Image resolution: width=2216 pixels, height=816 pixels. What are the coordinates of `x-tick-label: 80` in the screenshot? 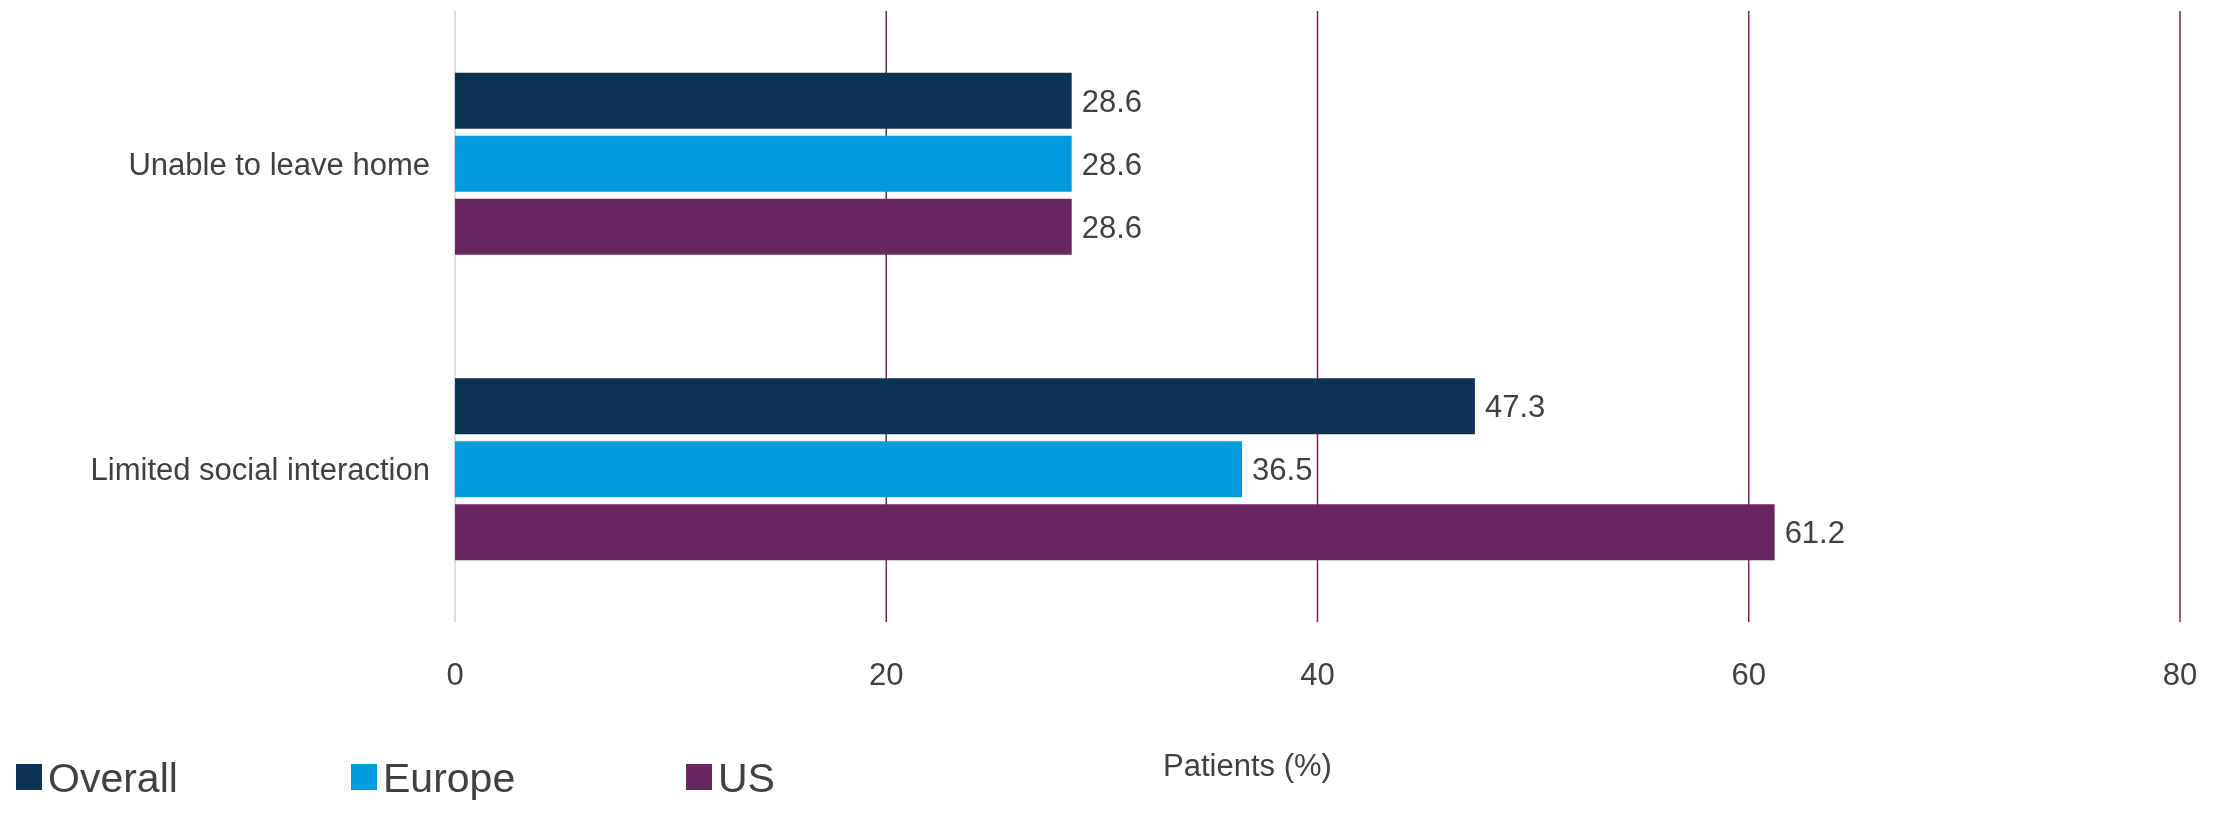 It's located at (2180, 674).